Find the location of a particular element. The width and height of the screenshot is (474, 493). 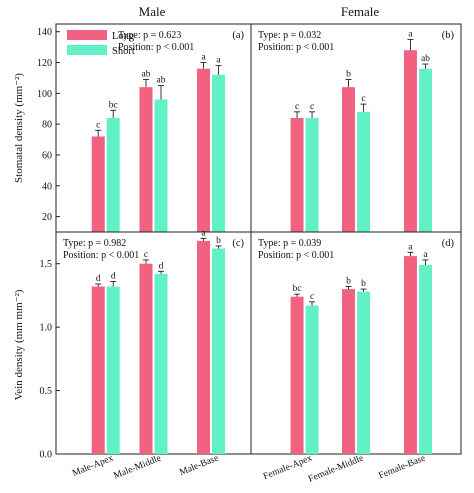

y-tick-label: 0.5 is located at coordinates (46, 391).